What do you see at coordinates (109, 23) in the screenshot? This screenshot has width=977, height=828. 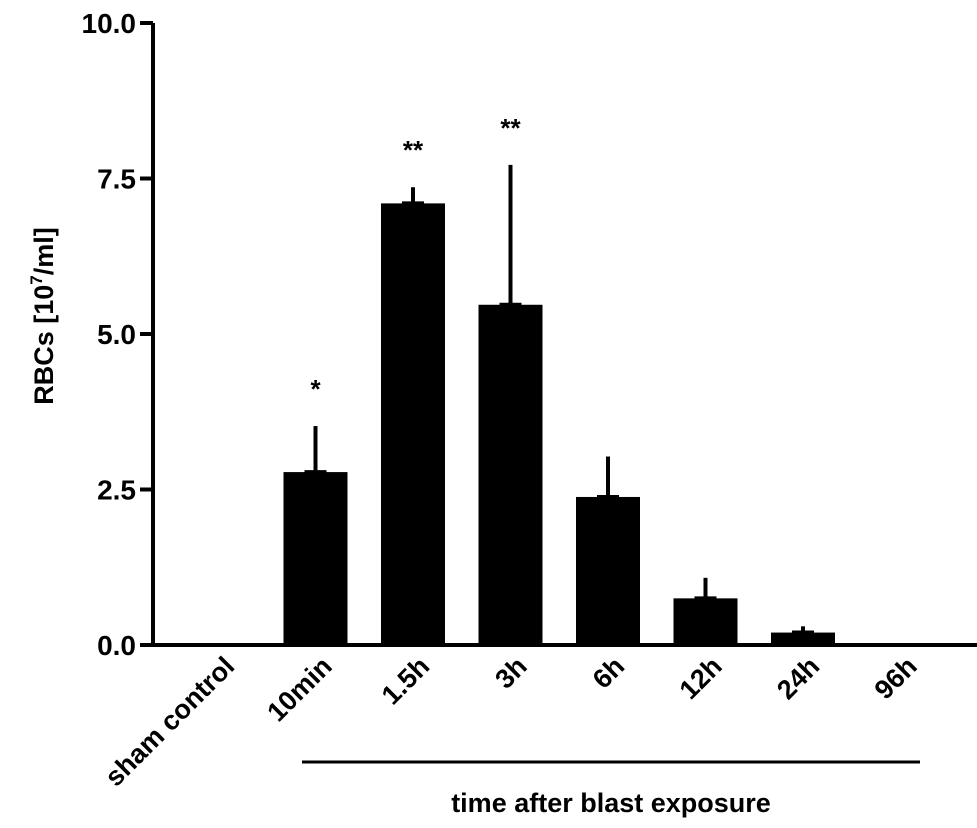 I see `y-tick-label: 10.0` at bounding box center [109, 23].